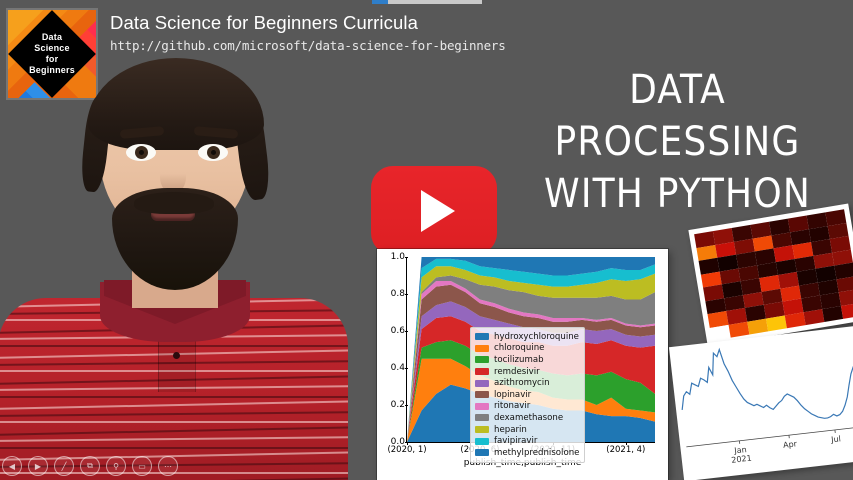  I want to click on line-series, so click(767, 383).